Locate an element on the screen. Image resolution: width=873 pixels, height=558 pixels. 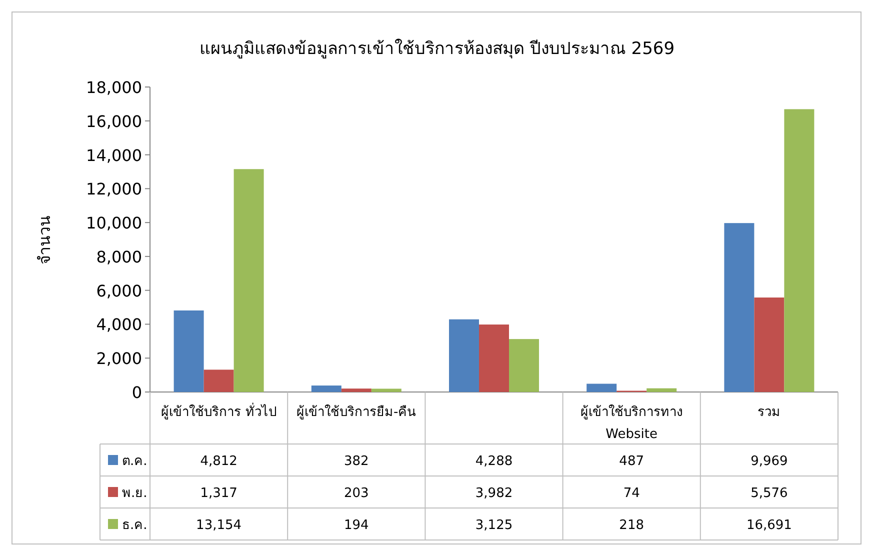
legend-label: พ.ย. is located at coordinates (135, 493).